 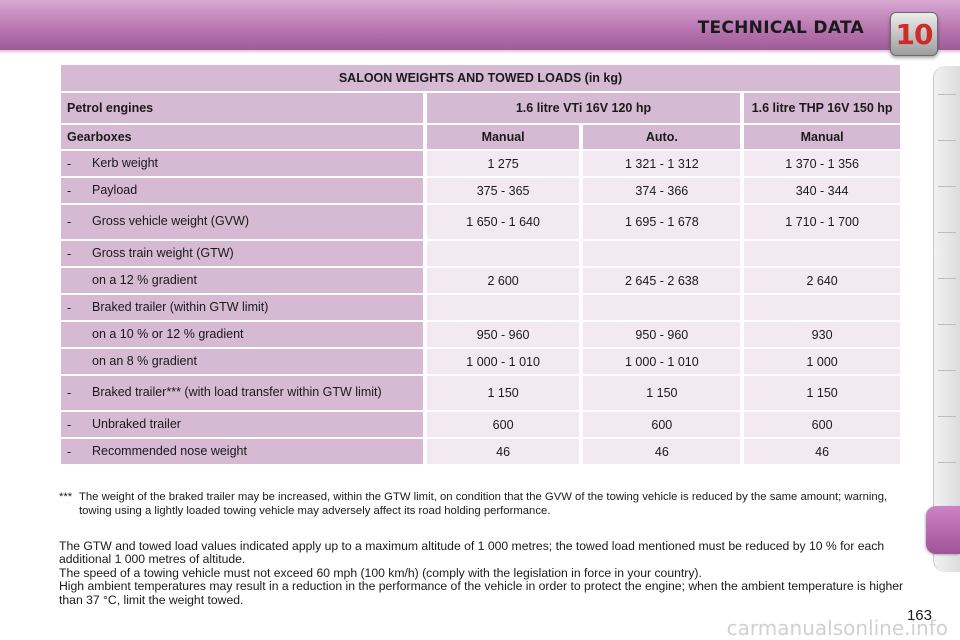 I want to click on chapter-badge: 10, so click(x=914, y=34).